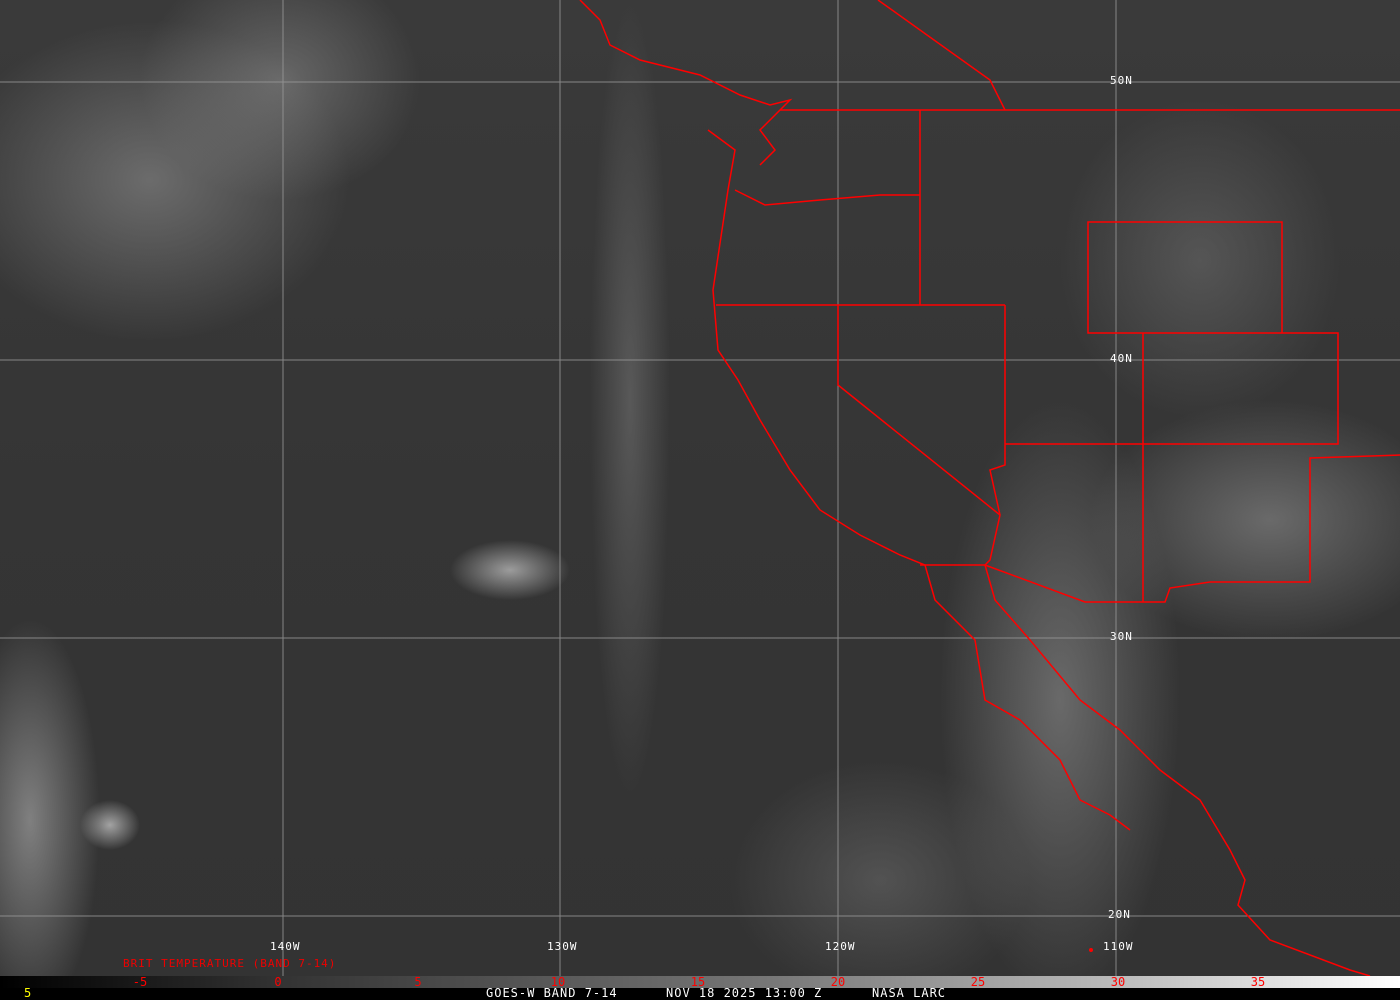 This screenshot has height=1000, width=1400. What do you see at coordinates (1119, 914) in the screenshot?
I see `lat-label-20n: 20N` at bounding box center [1119, 914].